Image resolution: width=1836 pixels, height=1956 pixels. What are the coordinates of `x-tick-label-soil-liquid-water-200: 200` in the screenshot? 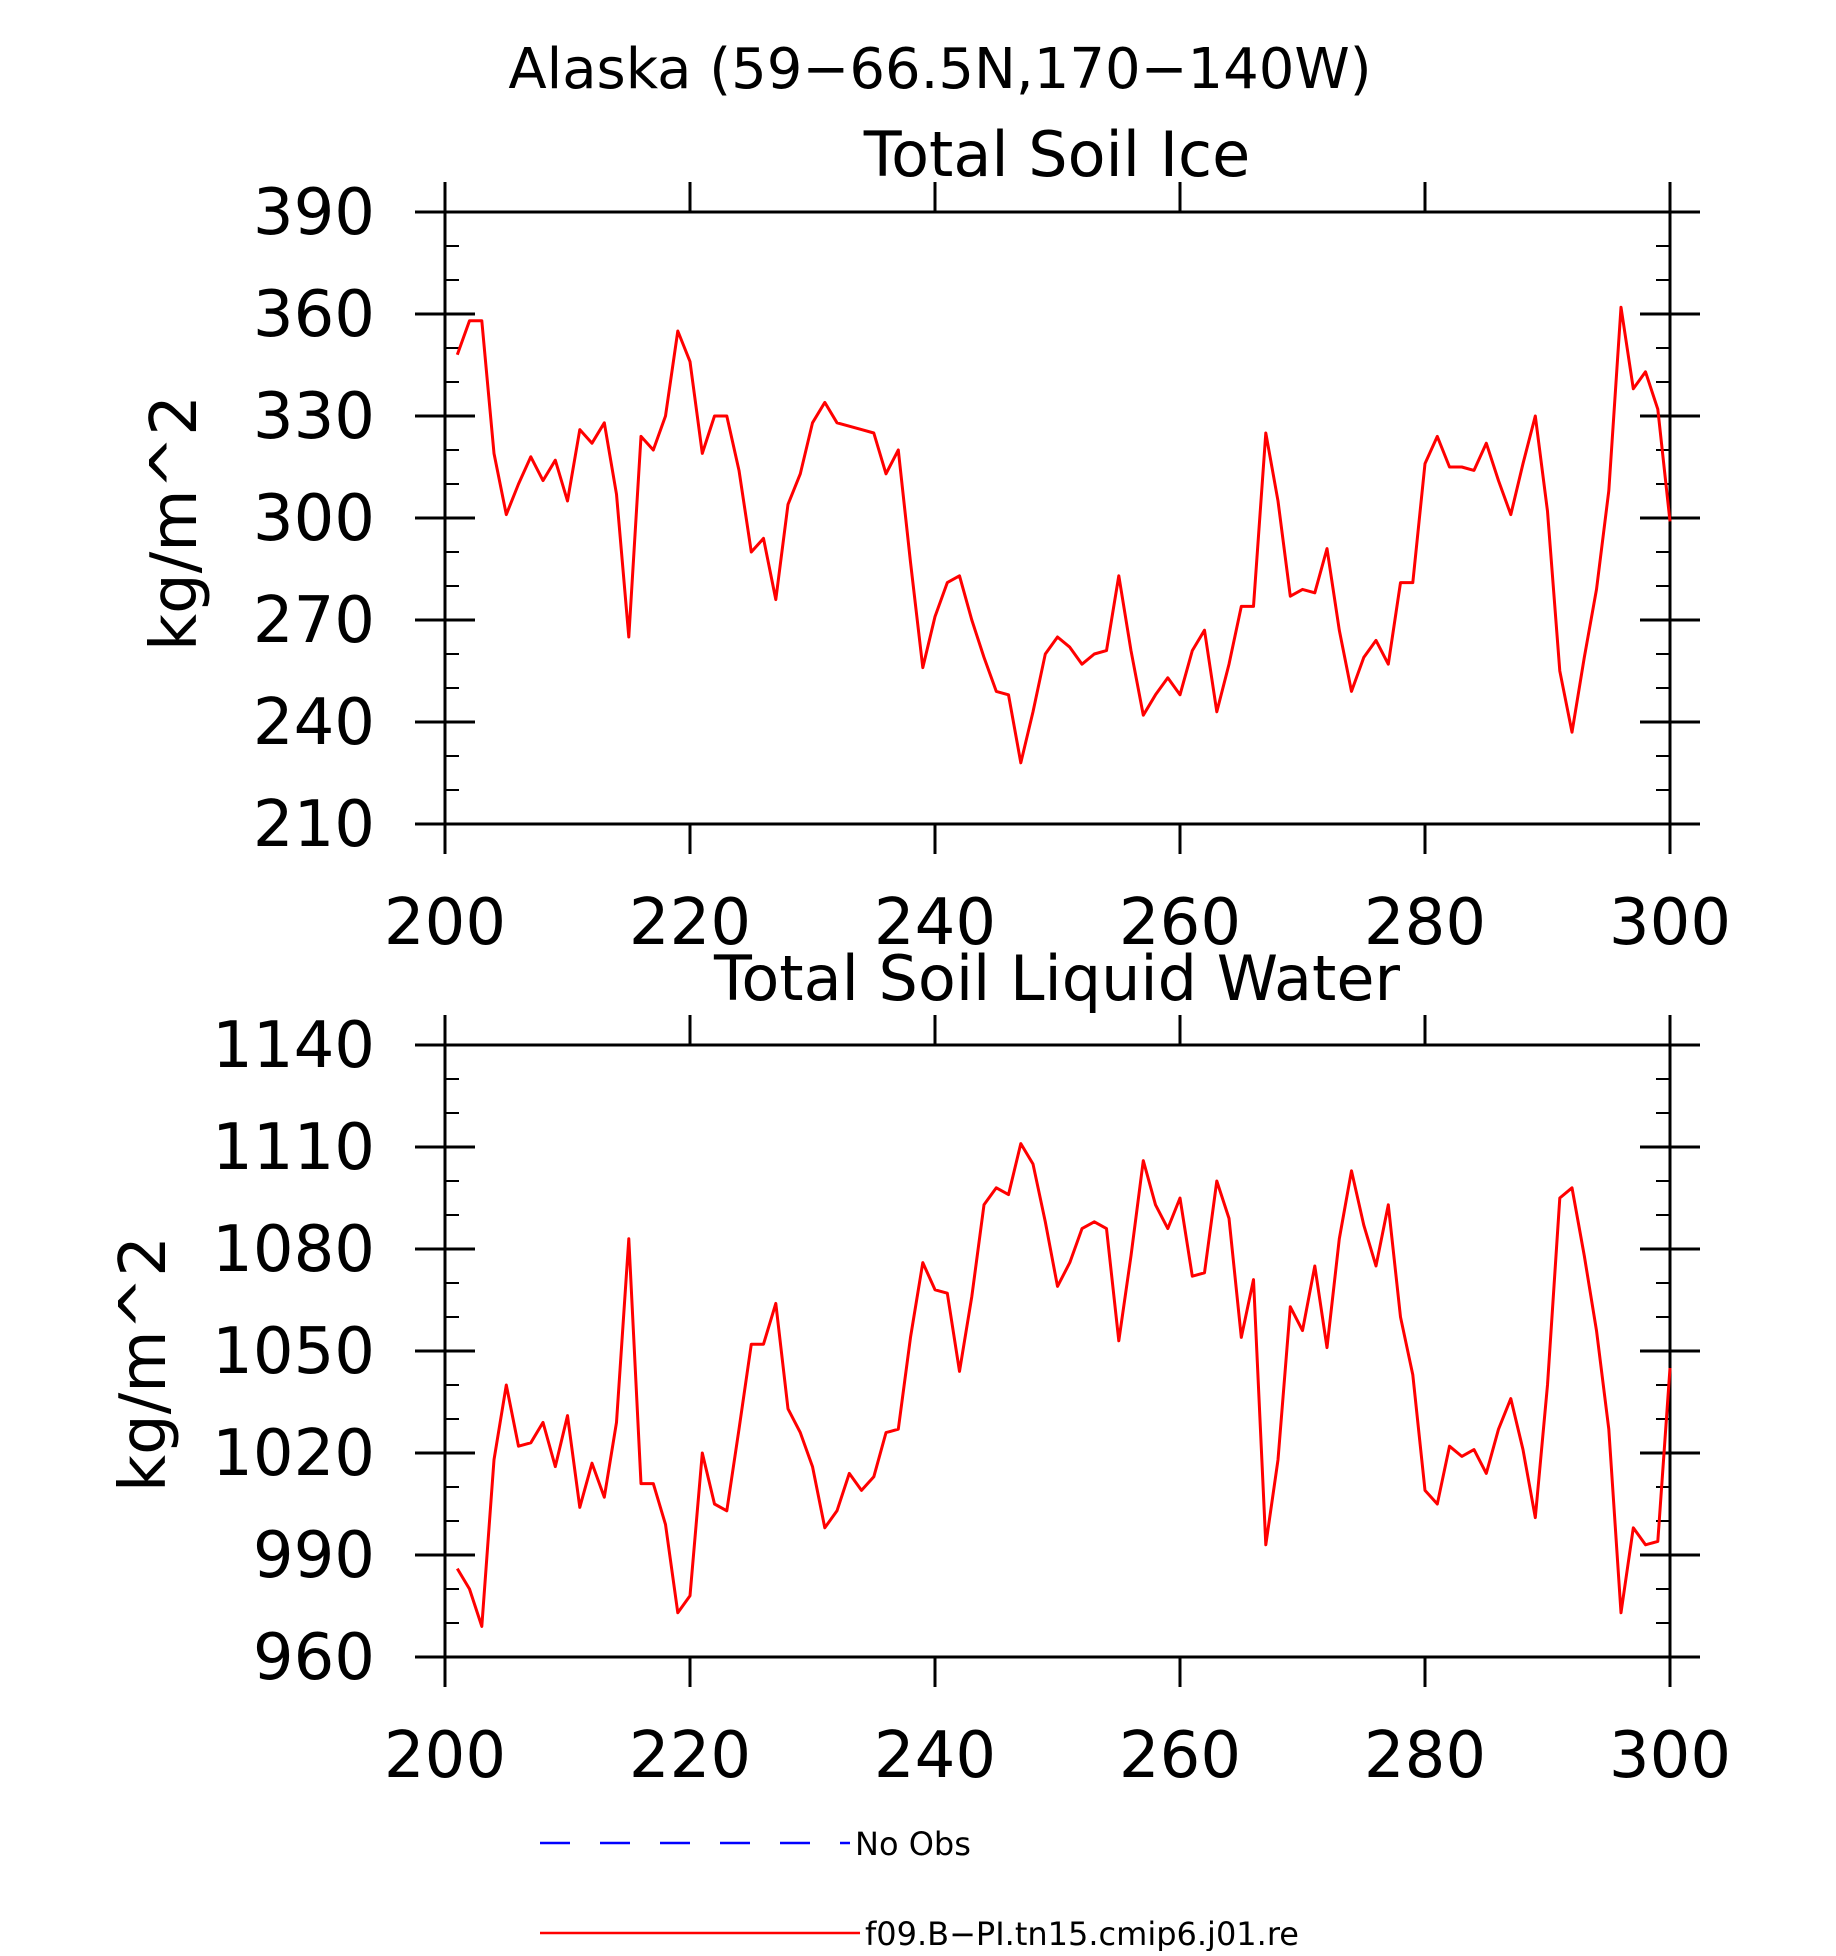 It's located at (445, 1756).